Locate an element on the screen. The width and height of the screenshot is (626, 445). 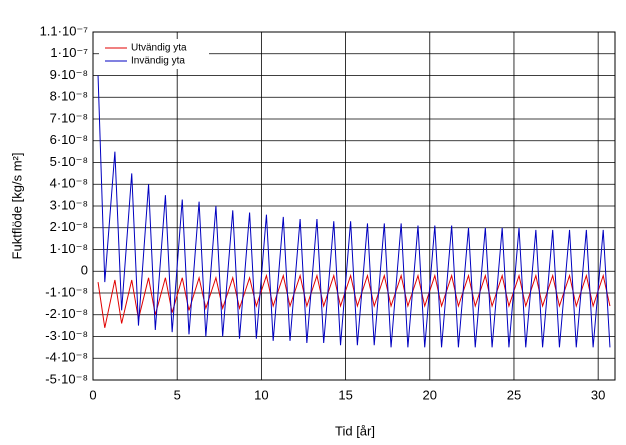
y-tick-label: 1·10⁻⁷ is located at coordinates (69, 52).